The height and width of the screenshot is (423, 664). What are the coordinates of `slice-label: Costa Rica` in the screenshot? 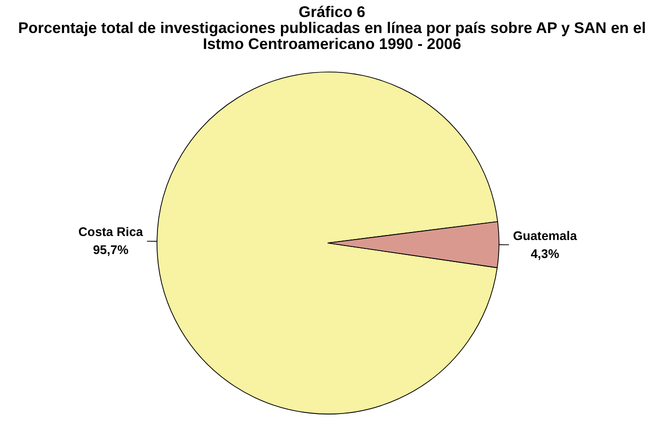 It's located at (111, 232).